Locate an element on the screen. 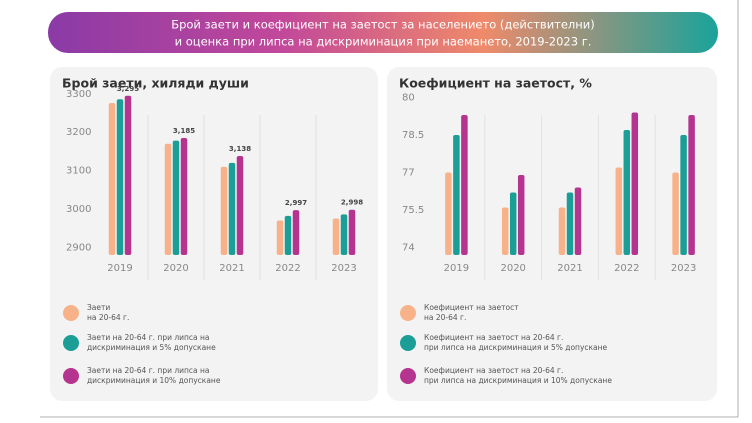  value-label: 3,295 is located at coordinates (128, 89).